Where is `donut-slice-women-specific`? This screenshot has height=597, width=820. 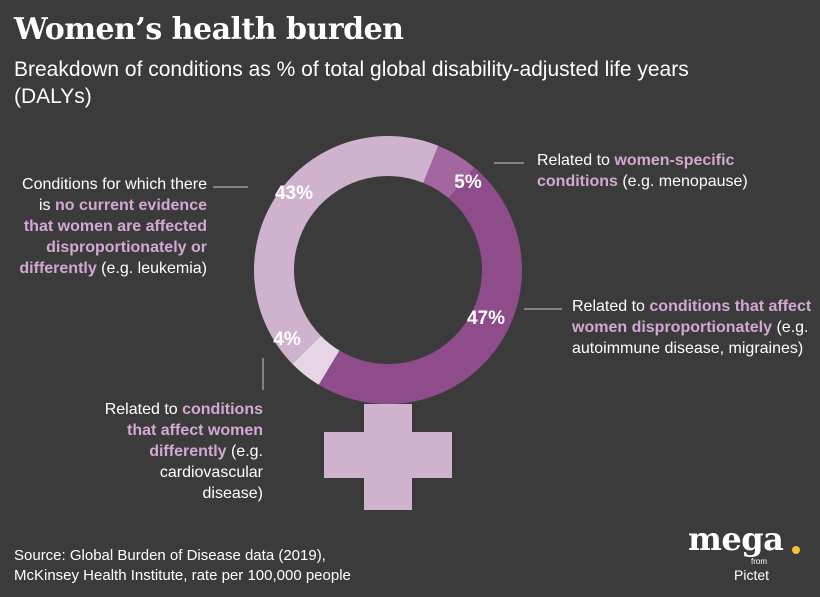
donut-slice-women-specific is located at coordinates (449, 172).